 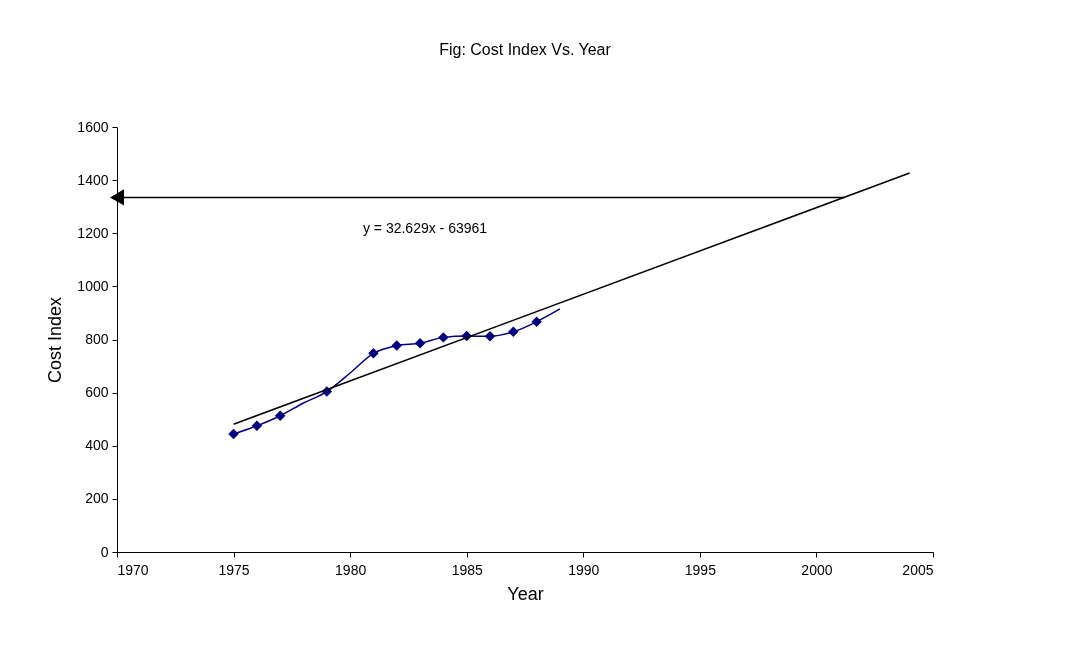 What do you see at coordinates (918, 569) in the screenshot?
I see `x-tick-label: 2005` at bounding box center [918, 569].